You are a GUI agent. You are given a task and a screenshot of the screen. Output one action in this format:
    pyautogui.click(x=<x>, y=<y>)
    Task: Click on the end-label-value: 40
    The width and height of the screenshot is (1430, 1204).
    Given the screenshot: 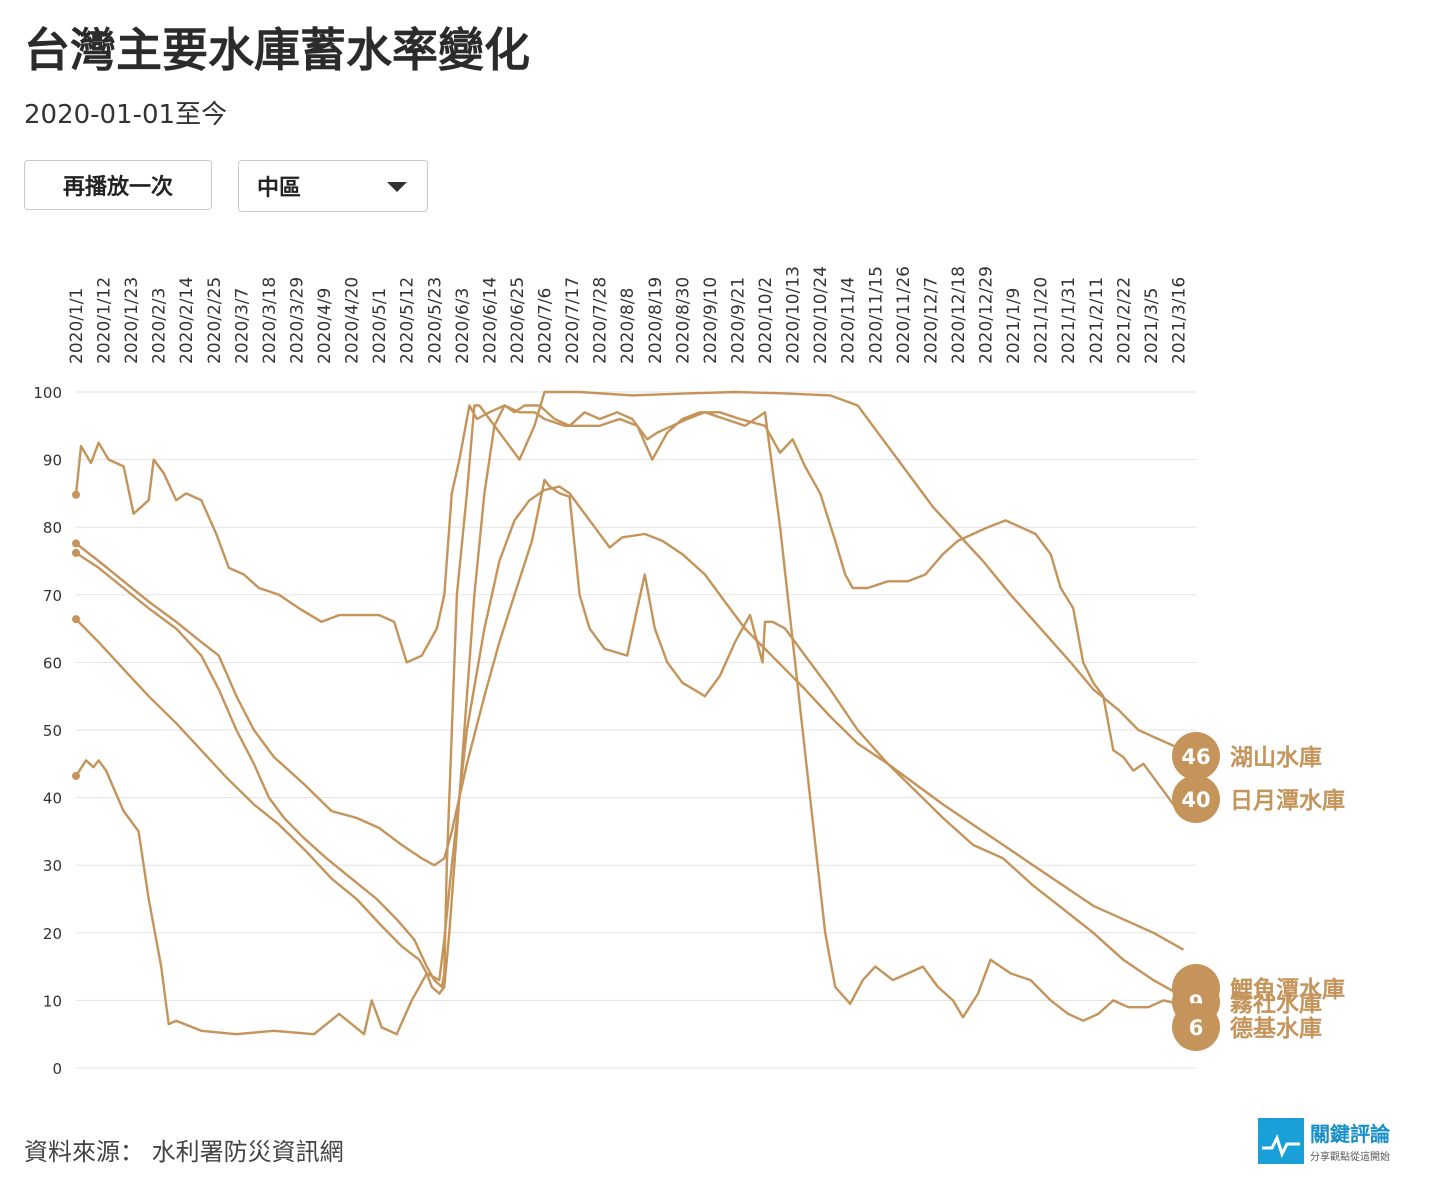 What is the action you would take?
    pyautogui.click(x=1195, y=800)
    